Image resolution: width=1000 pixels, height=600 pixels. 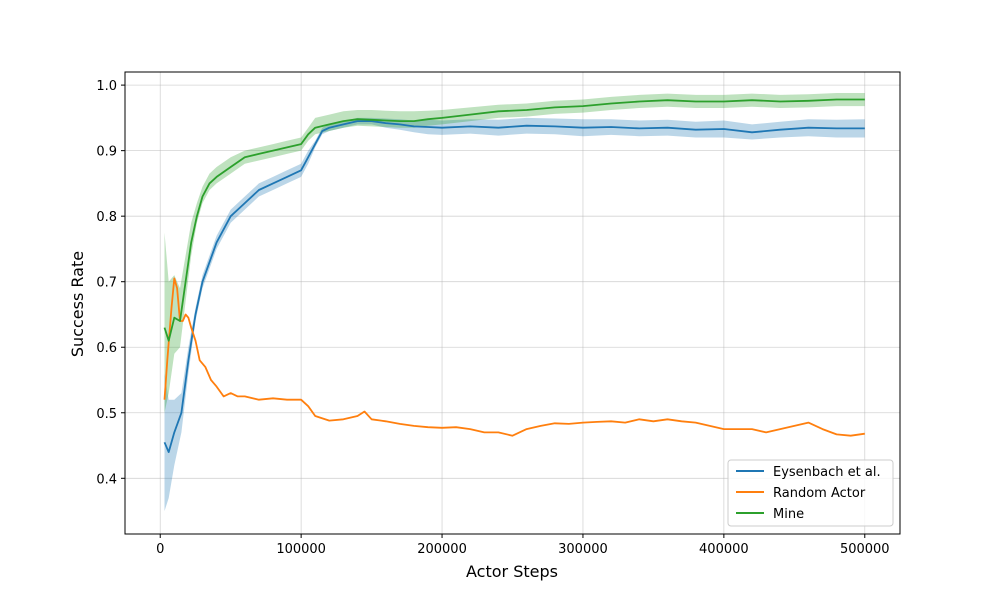 I want to click on x-tick-label: 300000, so click(x=583, y=549).